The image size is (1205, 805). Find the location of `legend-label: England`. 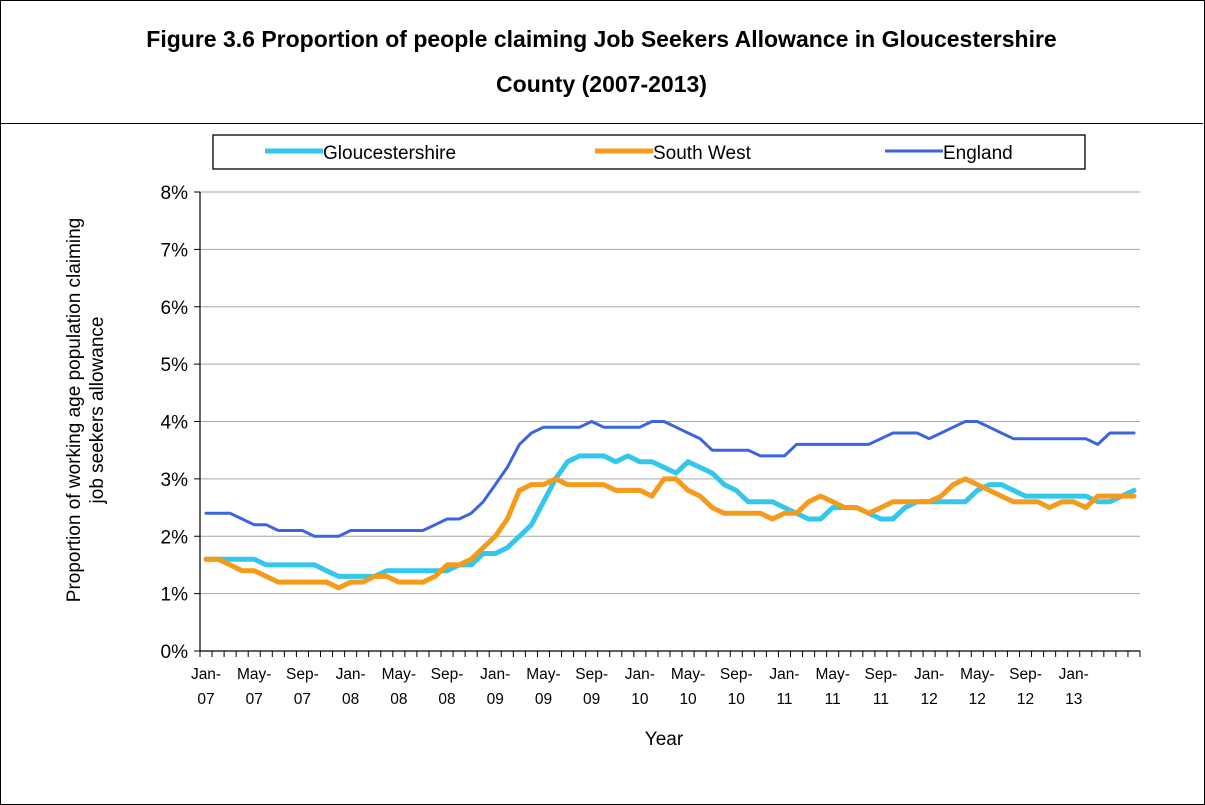

legend-label: England is located at coordinates (978, 153).